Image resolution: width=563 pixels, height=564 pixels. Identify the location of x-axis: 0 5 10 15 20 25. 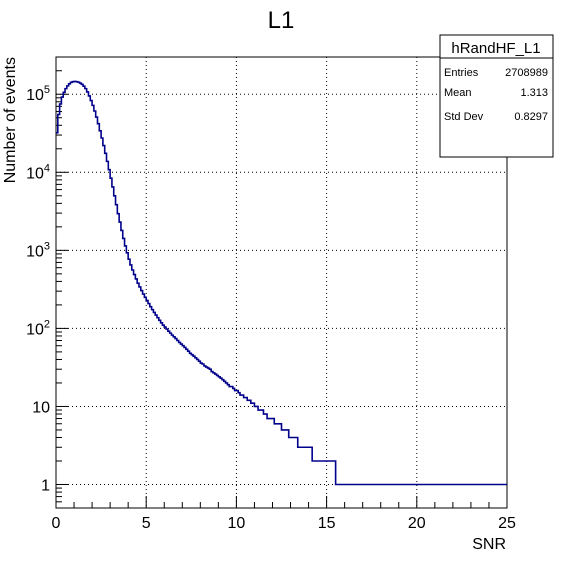
(284, 514).